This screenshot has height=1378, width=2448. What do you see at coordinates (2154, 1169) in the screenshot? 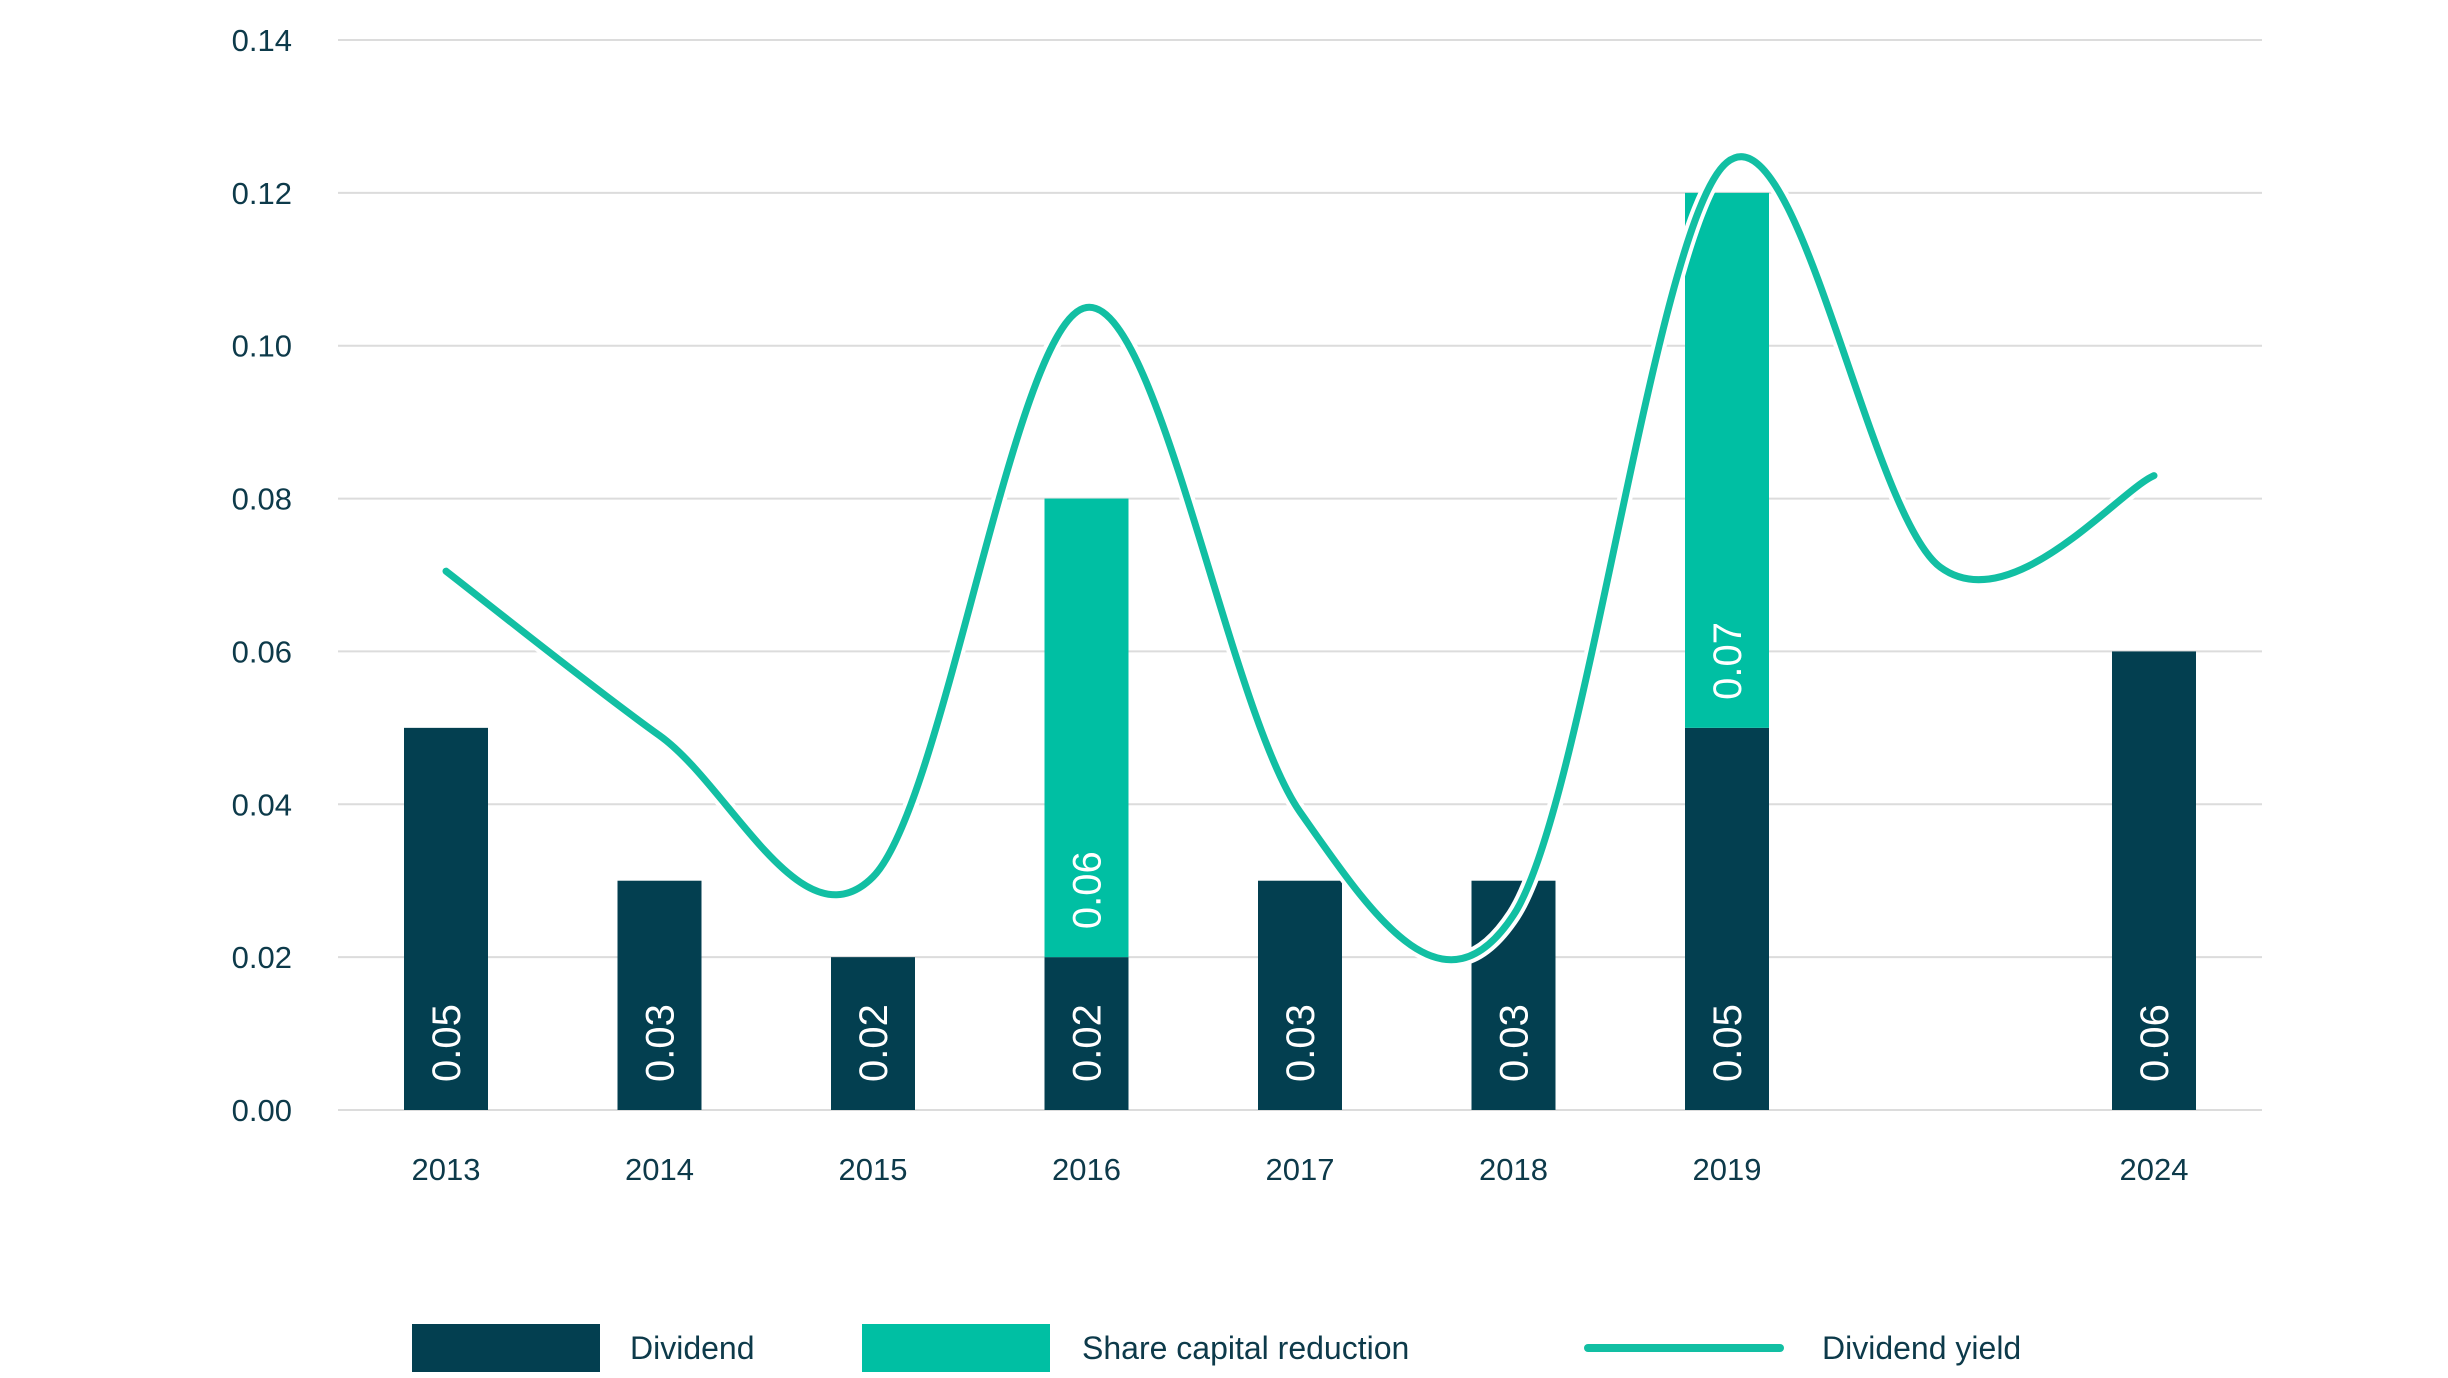
I see `x-tick-label: 2024` at bounding box center [2154, 1169].